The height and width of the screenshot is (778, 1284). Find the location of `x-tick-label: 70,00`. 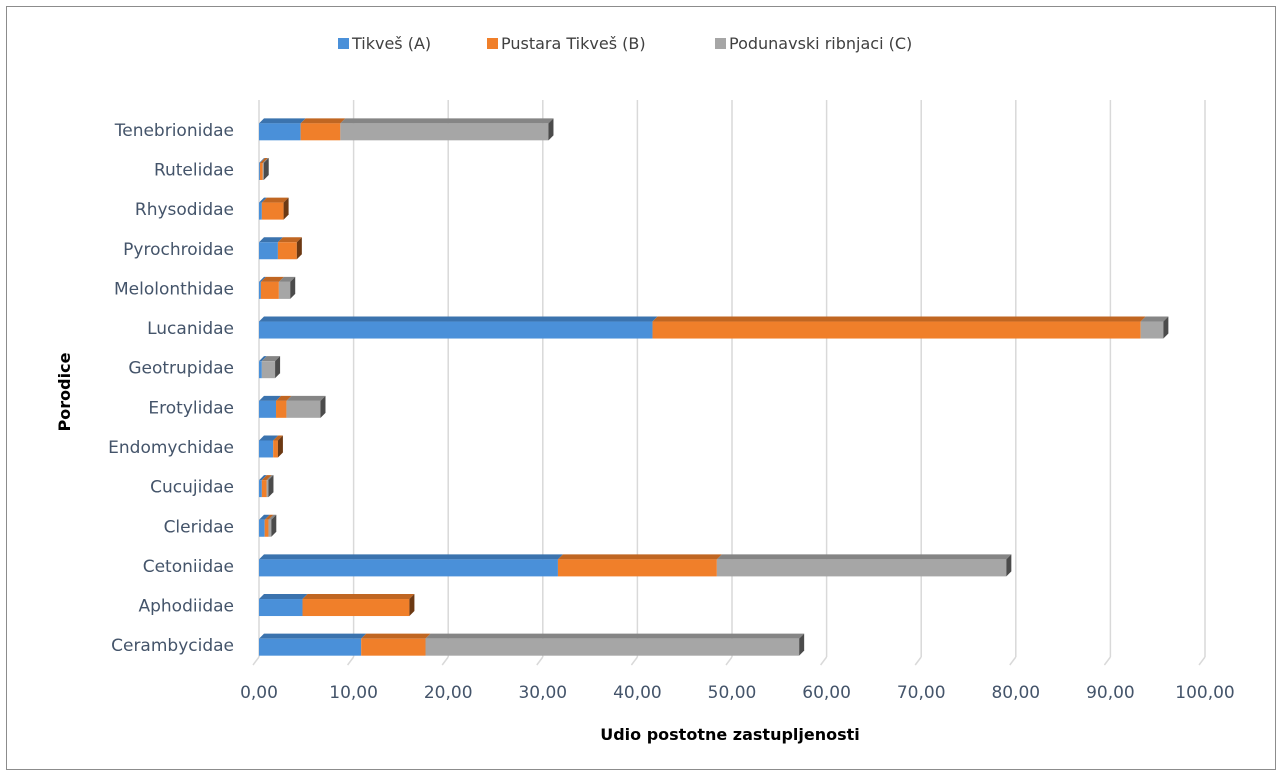

x-tick-label: 70,00 is located at coordinates (921, 693).